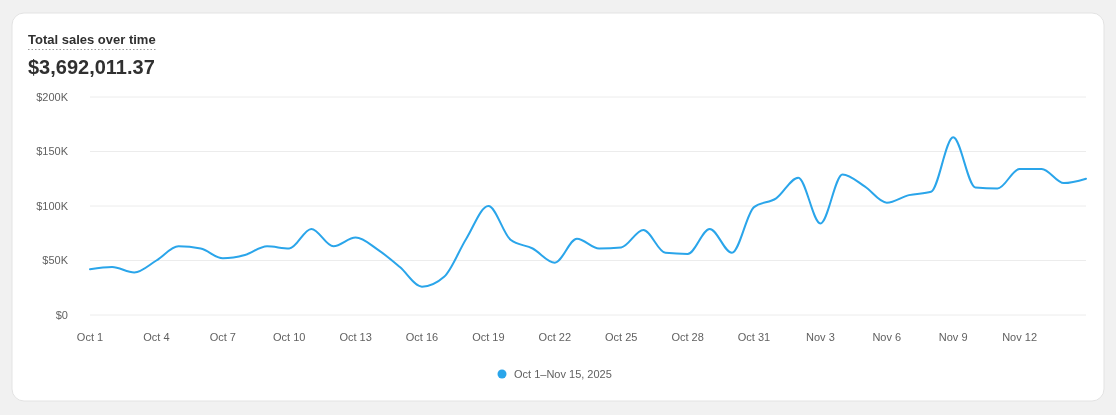 The height and width of the screenshot is (415, 1116). I want to click on x-tick-label: Nov 6, so click(887, 337).